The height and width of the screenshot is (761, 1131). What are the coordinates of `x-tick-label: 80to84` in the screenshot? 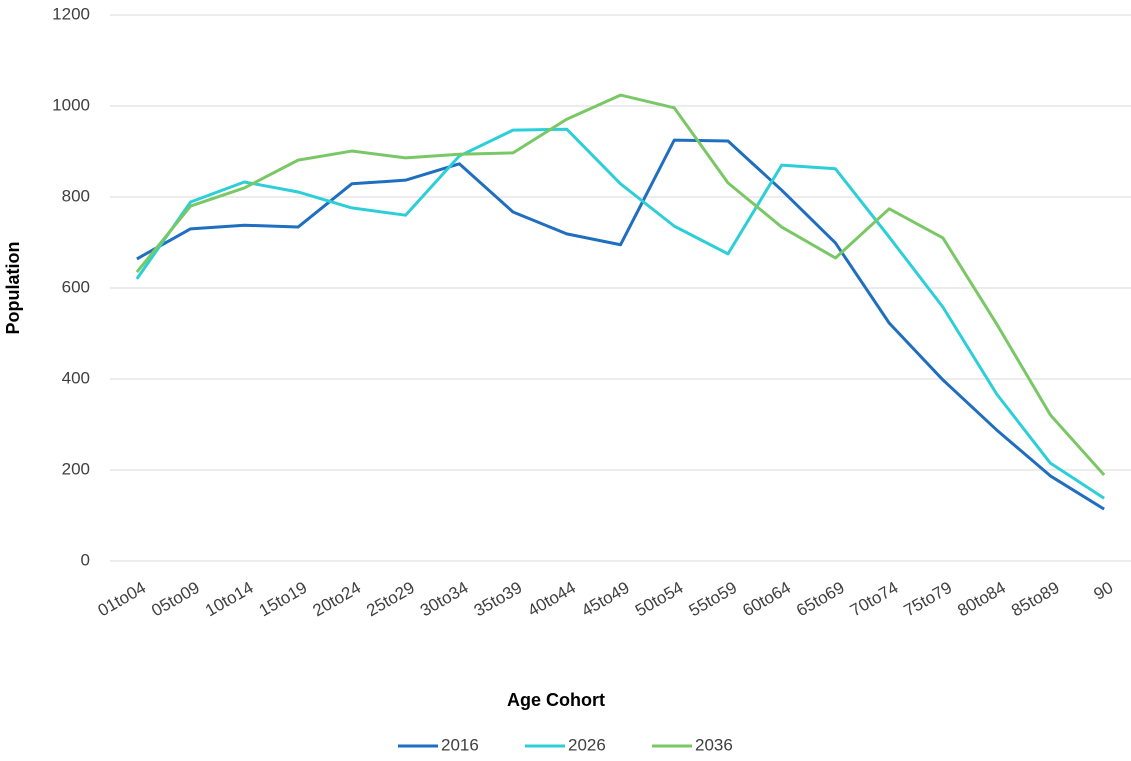 It's located at (981, 599).